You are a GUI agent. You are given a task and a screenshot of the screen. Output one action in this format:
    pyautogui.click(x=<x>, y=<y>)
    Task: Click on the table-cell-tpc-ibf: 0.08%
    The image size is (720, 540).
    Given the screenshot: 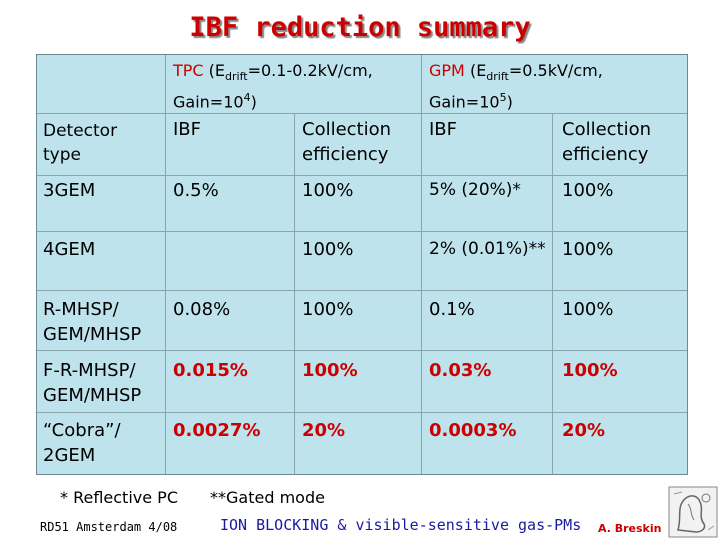 What is the action you would take?
    pyautogui.click(x=202, y=309)
    